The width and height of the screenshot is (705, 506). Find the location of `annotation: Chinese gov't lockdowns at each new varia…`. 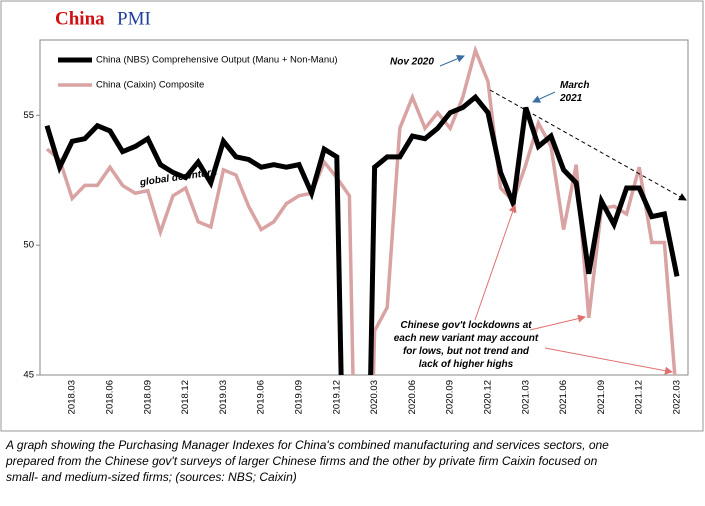

annotation: Chinese gov't lockdowns at each new varia… is located at coordinates (466, 345).